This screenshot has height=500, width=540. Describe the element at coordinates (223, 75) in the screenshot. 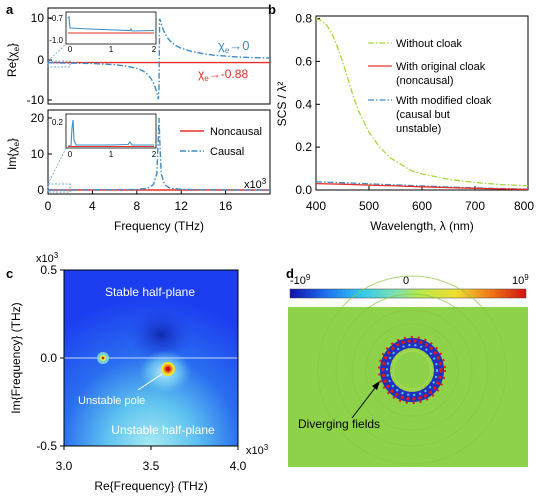

I see `annotation-chi-noncausal: χe→-0.88` at that location.